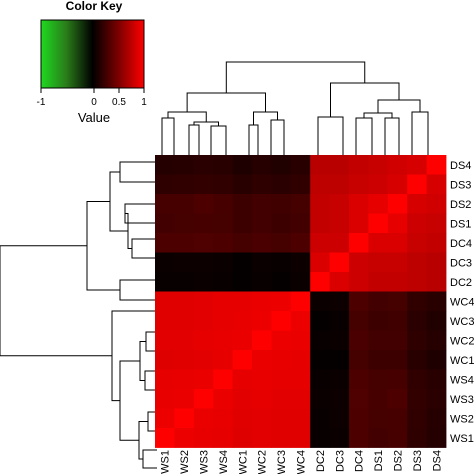 The height and width of the screenshot is (474, 474). Describe the element at coordinates (94, 102) in the screenshot. I see `color-key-tick-label: 0` at that location.